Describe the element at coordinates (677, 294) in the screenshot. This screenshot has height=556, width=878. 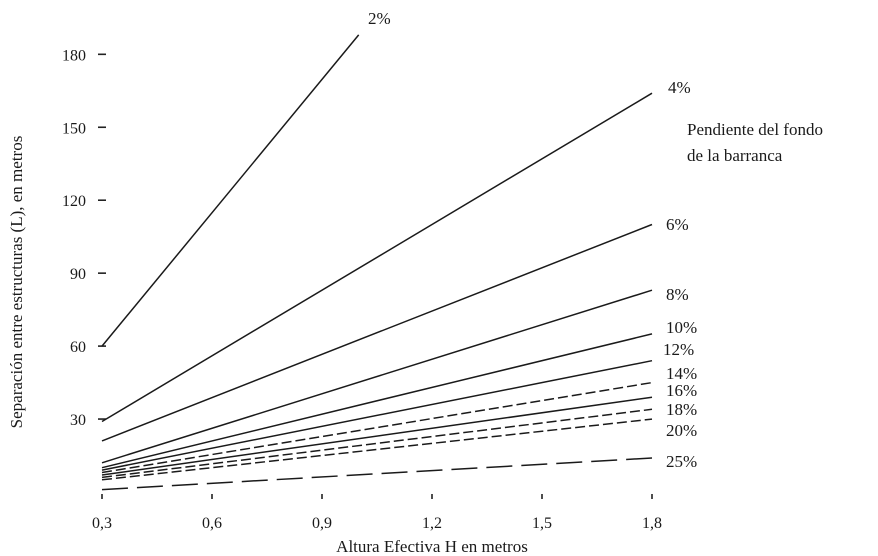
I see `series-label: 8%` at that location.